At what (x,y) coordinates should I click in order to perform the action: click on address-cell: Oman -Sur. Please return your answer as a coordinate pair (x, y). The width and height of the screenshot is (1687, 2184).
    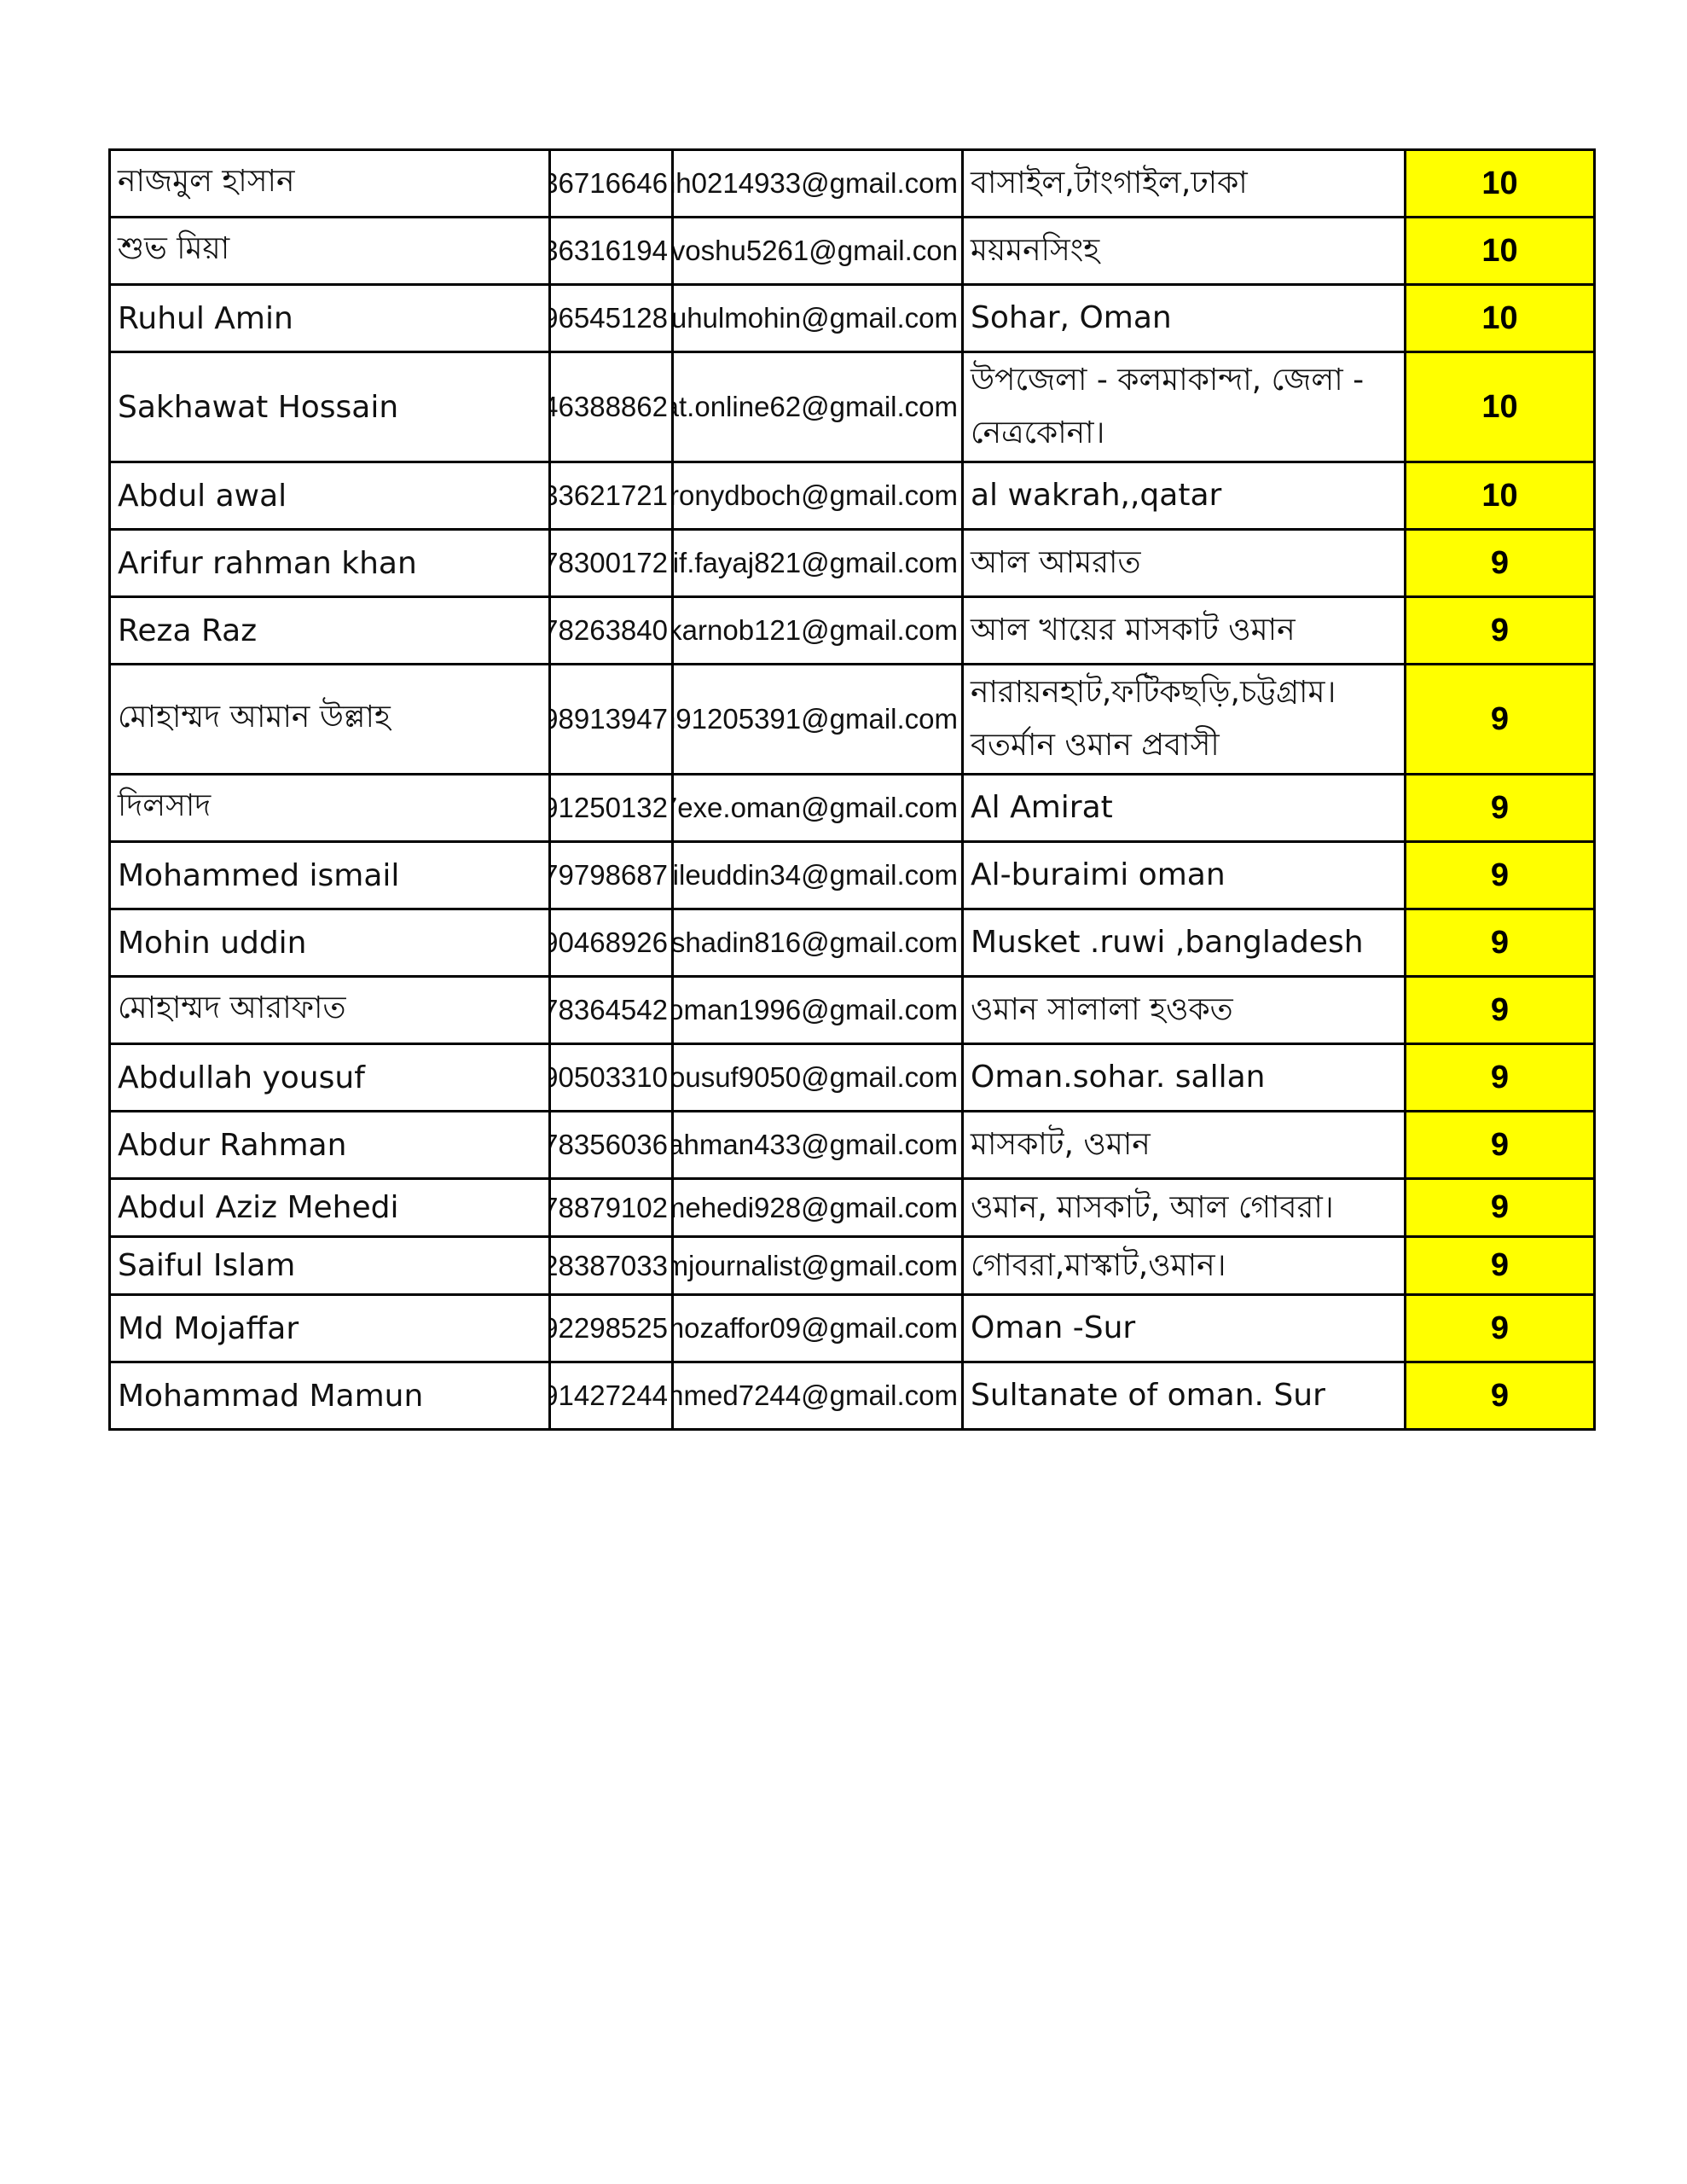
    Looking at the image, I should click on (1184, 1328).